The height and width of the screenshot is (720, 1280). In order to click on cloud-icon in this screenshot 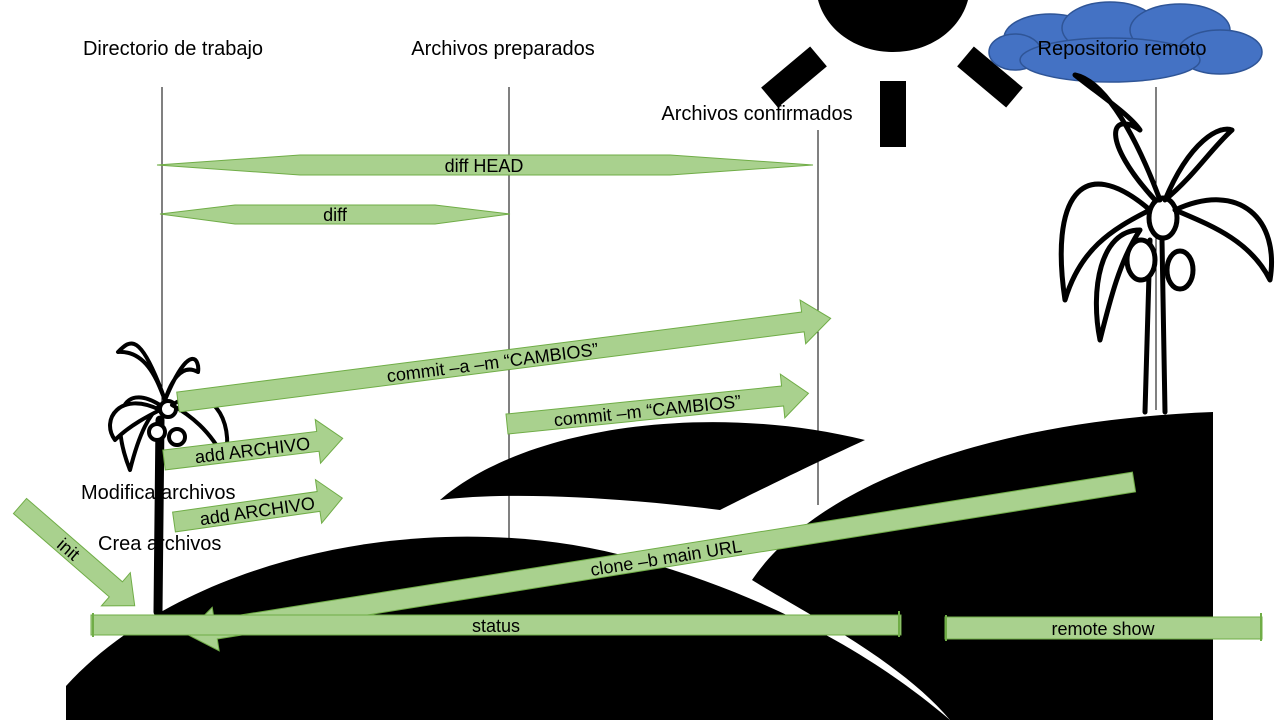, I will do `click(1125, 42)`.